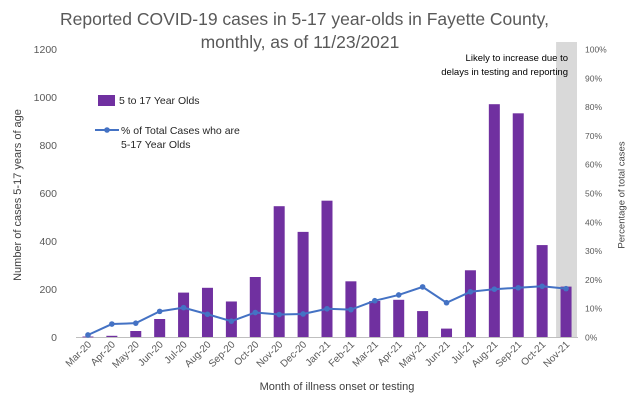 This screenshot has width=634, height=404. I want to click on legend-bar-label: 5 to 17 Year Olds, so click(159, 101).